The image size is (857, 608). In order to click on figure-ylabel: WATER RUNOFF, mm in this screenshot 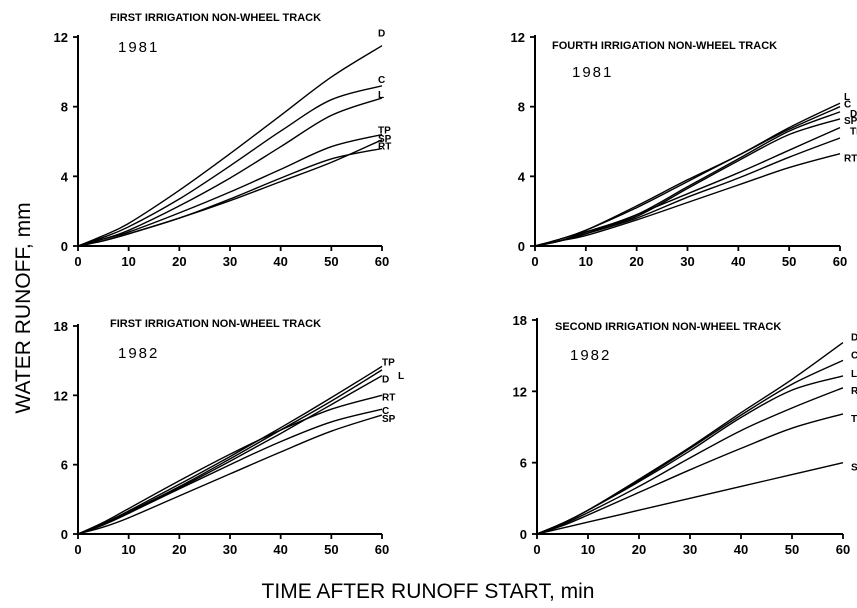, I will do `click(23, 307)`.